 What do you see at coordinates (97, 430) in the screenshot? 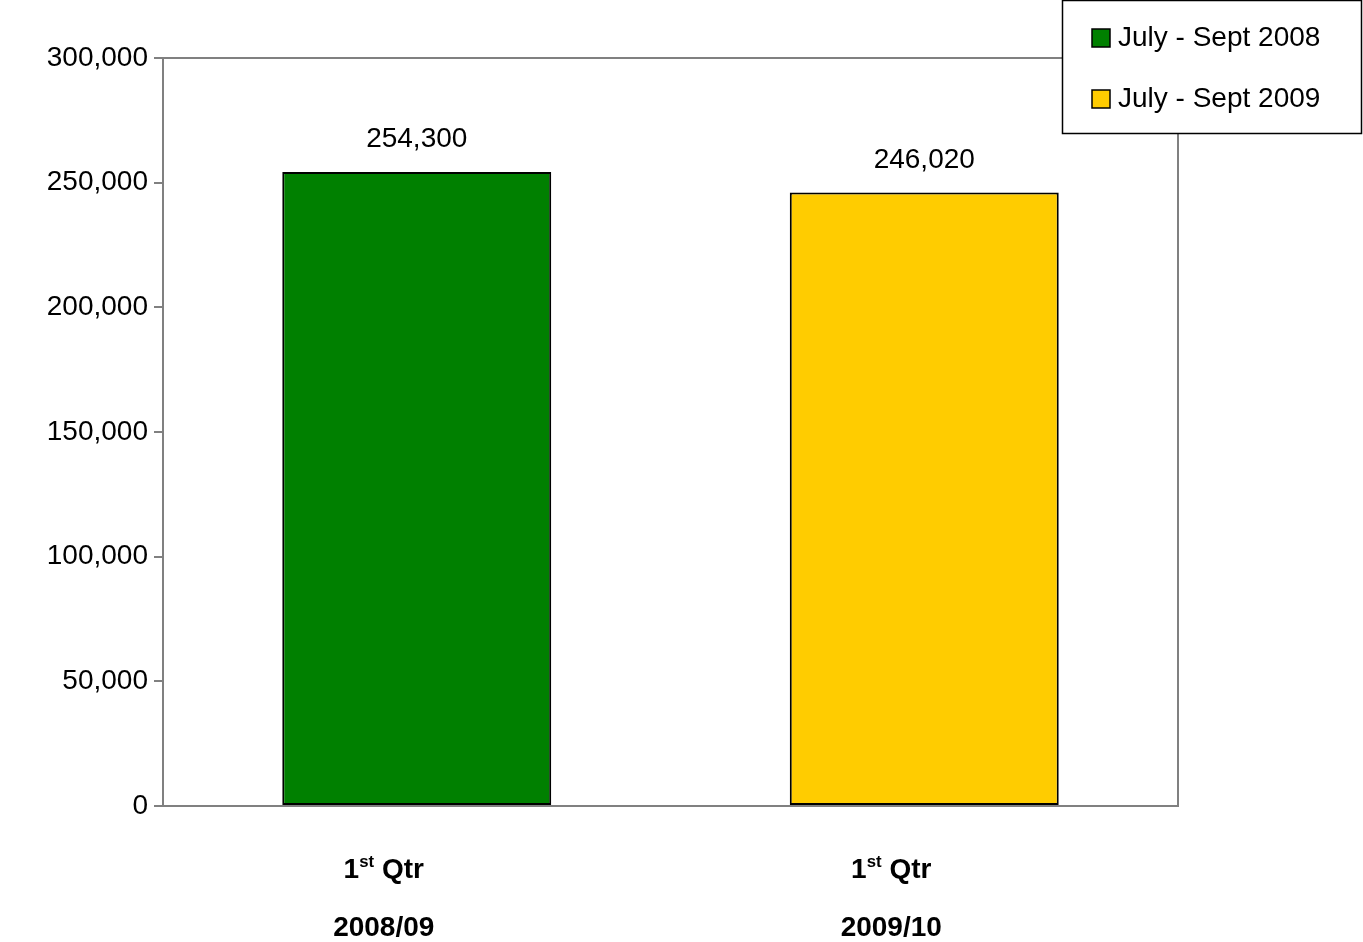
I see `y-tick-label: 150,000` at bounding box center [97, 430].